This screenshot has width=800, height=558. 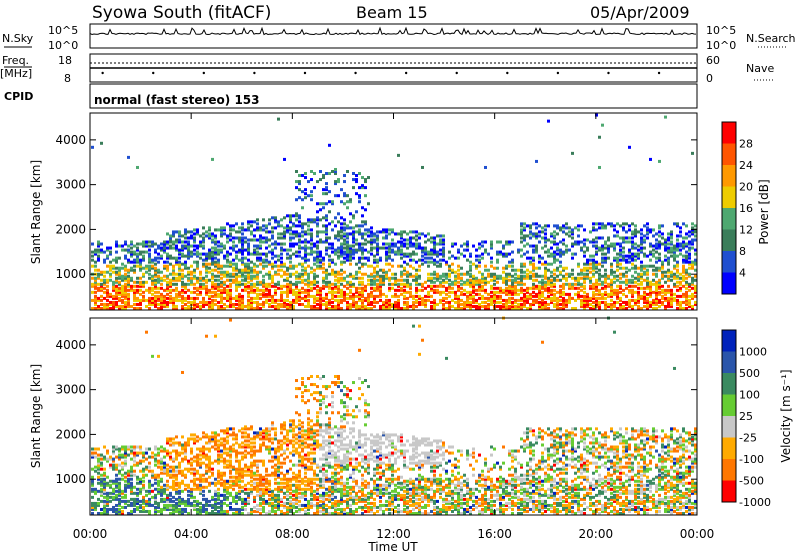 What do you see at coordinates (181, 13) in the screenshot?
I see `plot-title: Syowa South (fitACF)` at bounding box center [181, 13].